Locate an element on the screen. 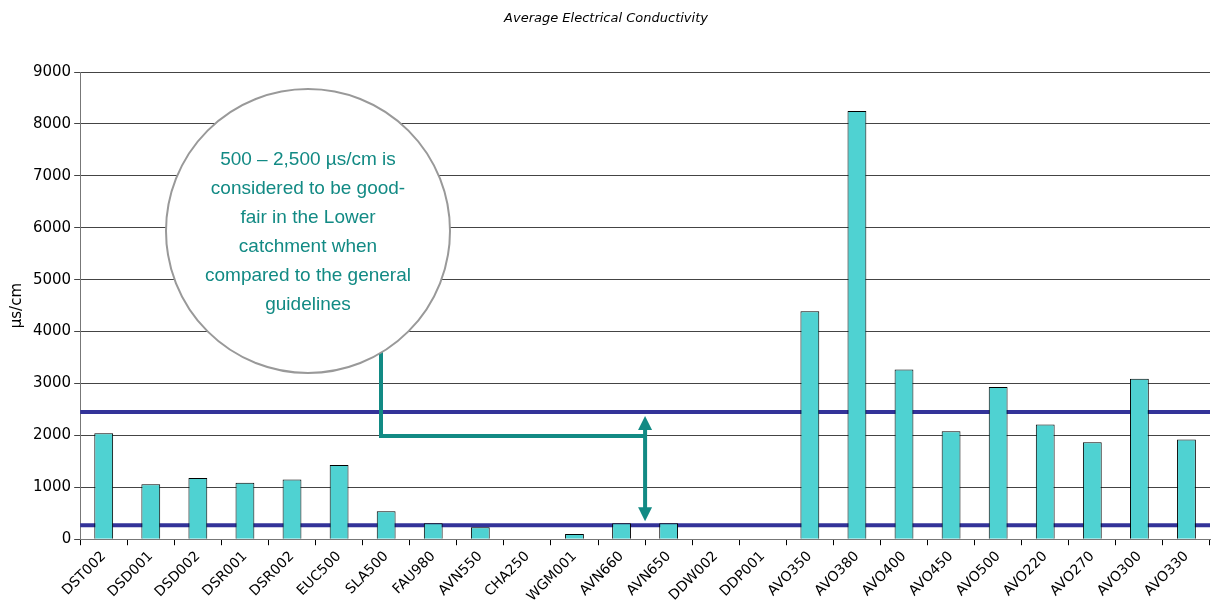  y-tick-label: 2000 is located at coordinates (52, 434).